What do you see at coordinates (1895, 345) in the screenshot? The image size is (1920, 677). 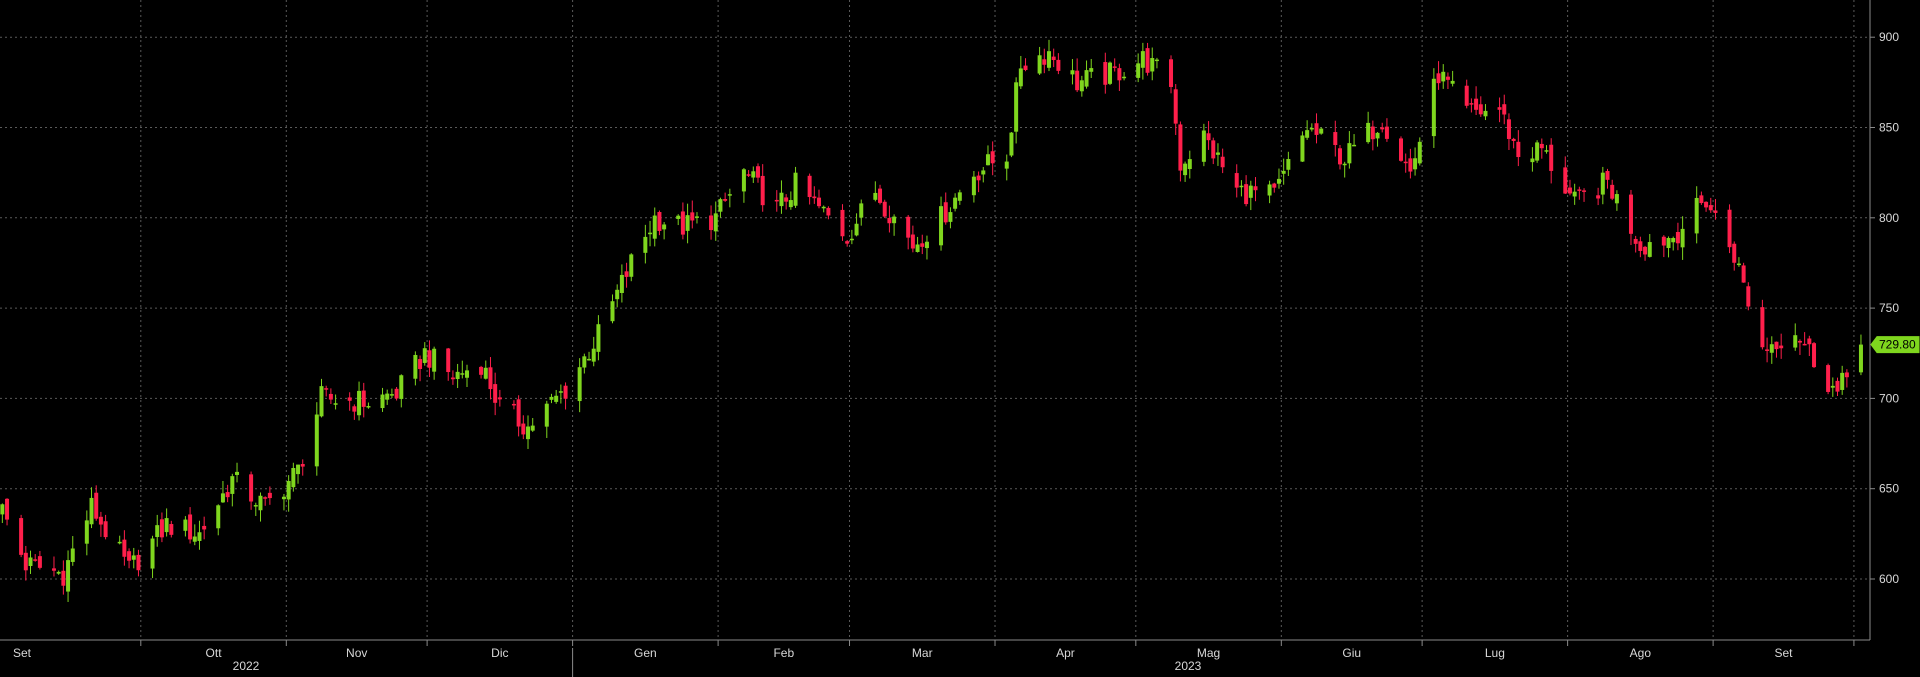 I see `last-price-marker: 729.80` at bounding box center [1895, 345].